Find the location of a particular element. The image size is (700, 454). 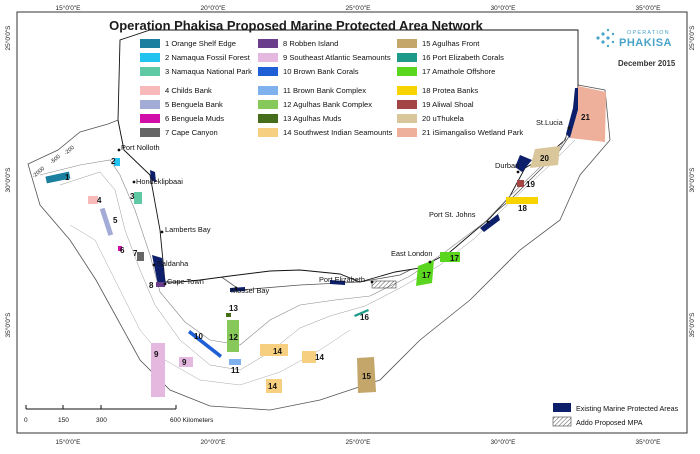

place-label: Lamberts Bay is located at coordinates (188, 229).